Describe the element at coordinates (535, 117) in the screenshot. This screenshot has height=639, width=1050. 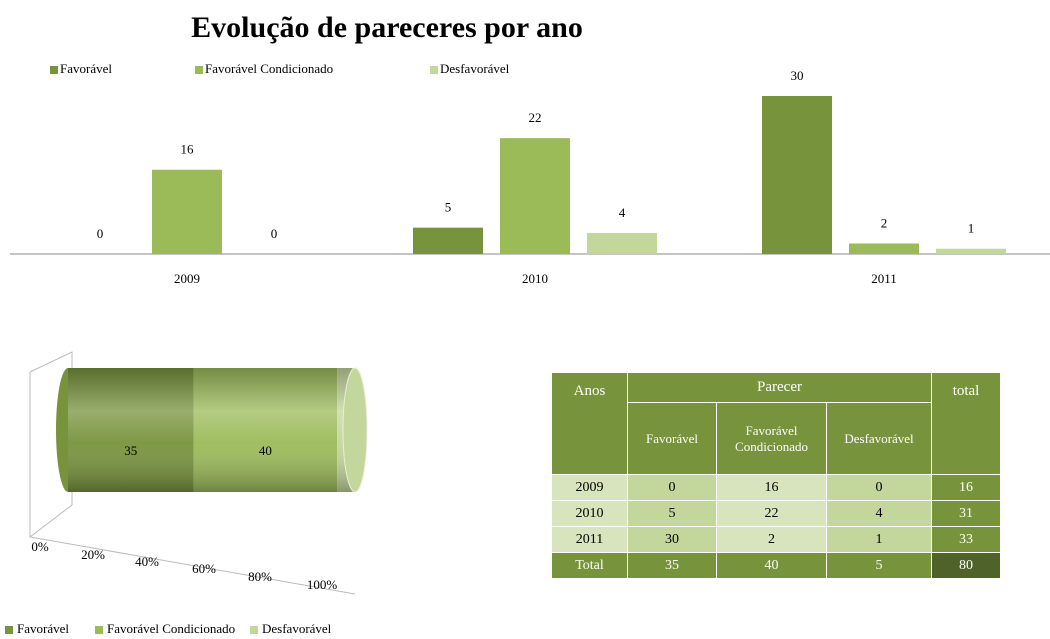
I see `data-label: 22` at that location.